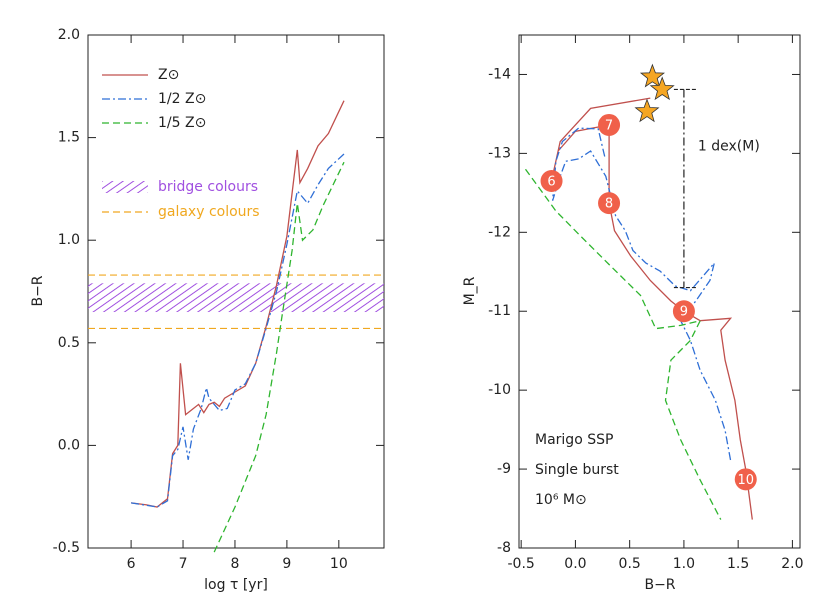  I want to click on legend-label: galaxy colours, so click(209, 212).